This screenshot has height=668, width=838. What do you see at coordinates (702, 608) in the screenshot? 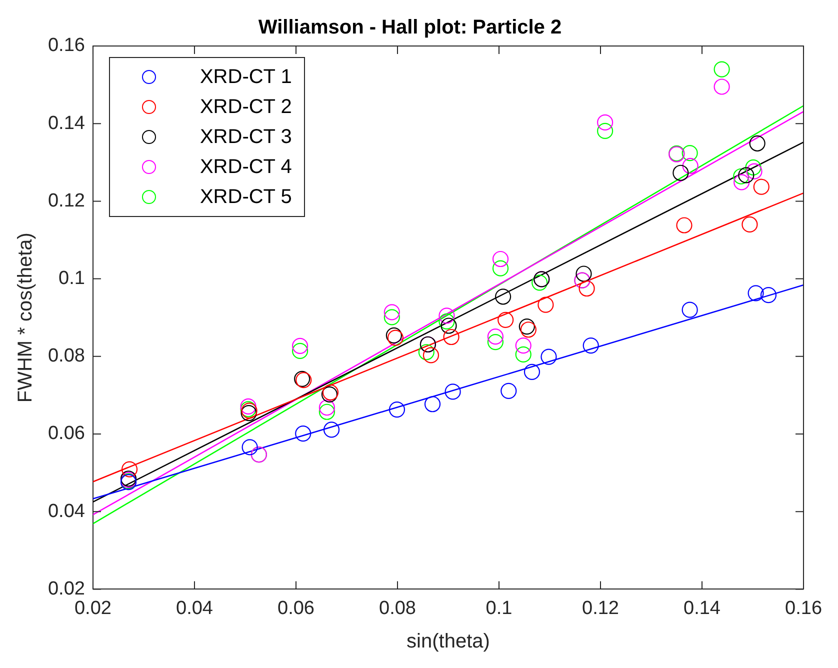
I see `x-tick-label: 0.14` at bounding box center [702, 608].